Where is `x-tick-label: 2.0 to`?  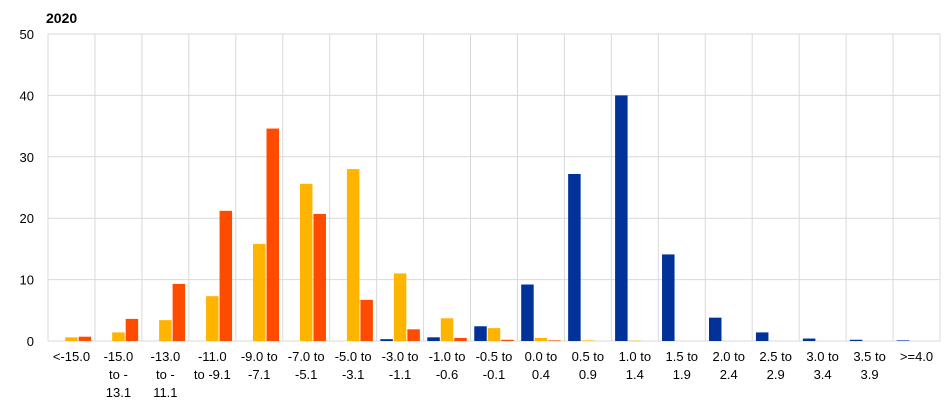
x-tick-label: 2.0 to is located at coordinates (728, 356).